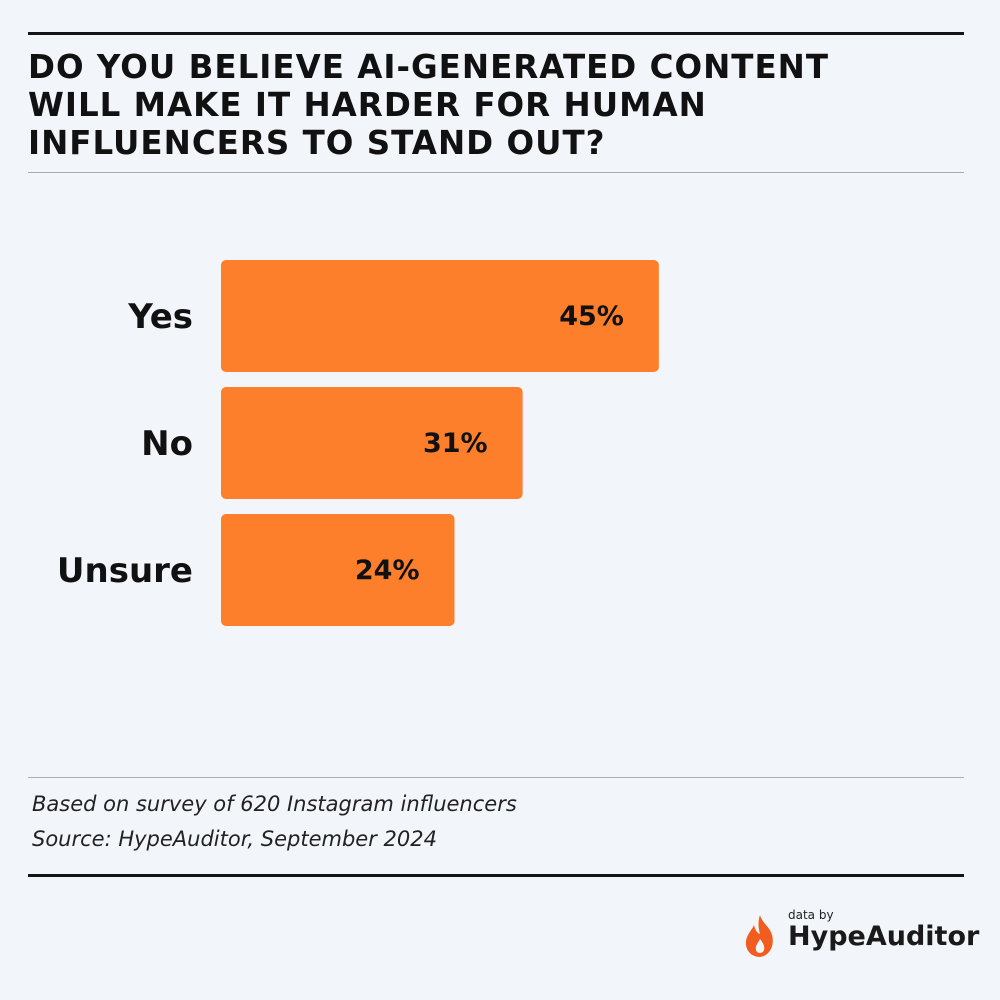  Describe the element at coordinates (496, 172) in the screenshot. I see `title-divider` at that location.